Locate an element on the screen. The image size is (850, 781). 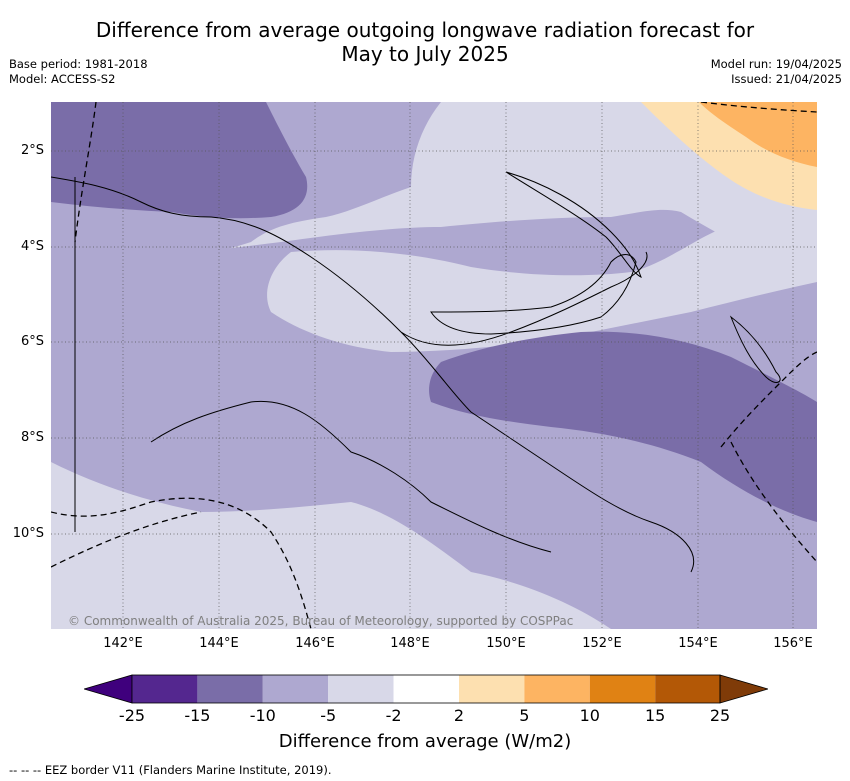
lon-tick-146e: 146°E is located at coordinates (315, 643).